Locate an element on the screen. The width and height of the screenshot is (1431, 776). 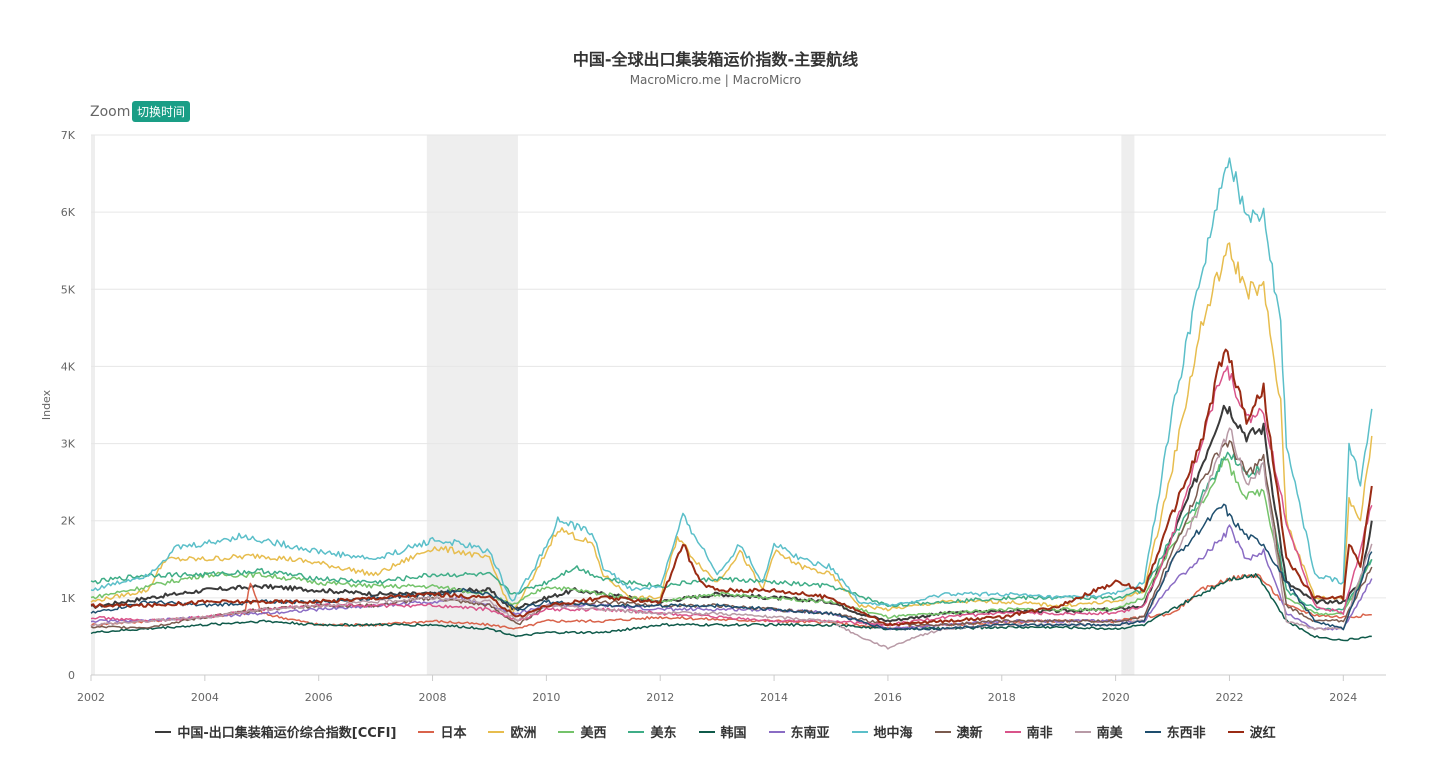
legend-label: 地中海 is located at coordinates (893, 733).